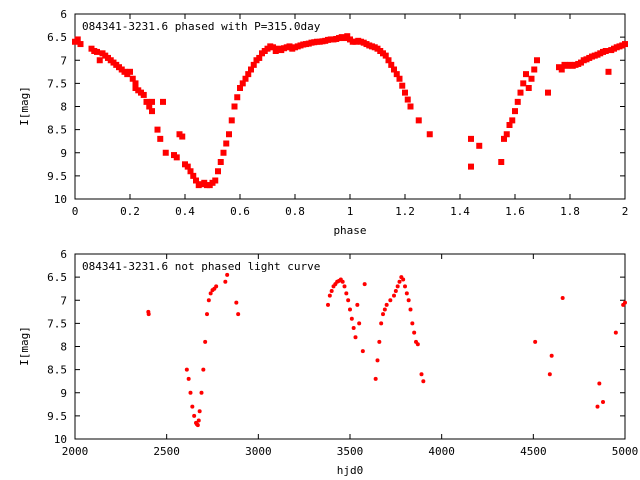 This screenshot has height=480, width=640. Describe the element at coordinates (130, 211) in the screenshot. I see `x-tick-label: 0.2` at that location.